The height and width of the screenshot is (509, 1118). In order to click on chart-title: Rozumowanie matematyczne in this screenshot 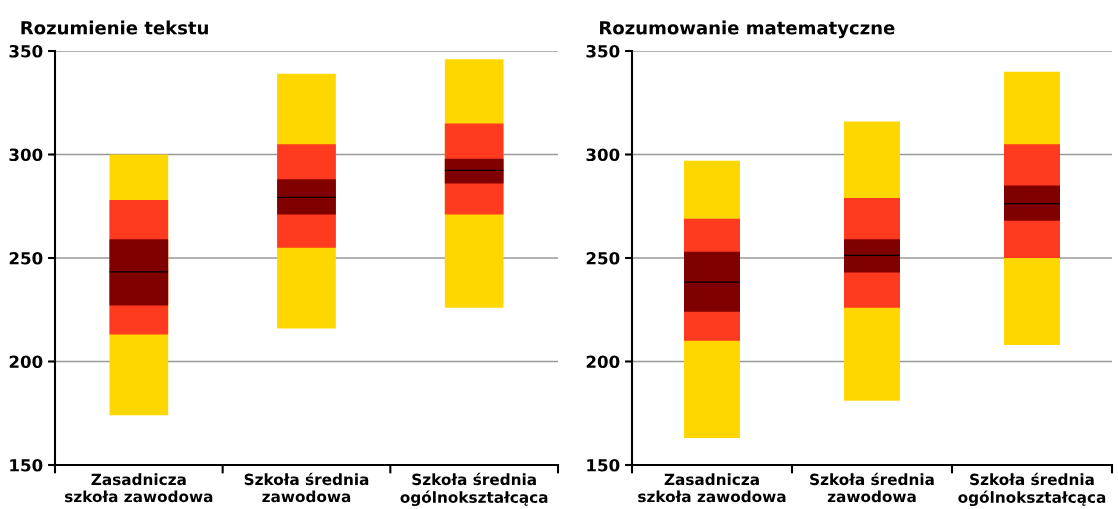, I will do `click(747, 29)`.